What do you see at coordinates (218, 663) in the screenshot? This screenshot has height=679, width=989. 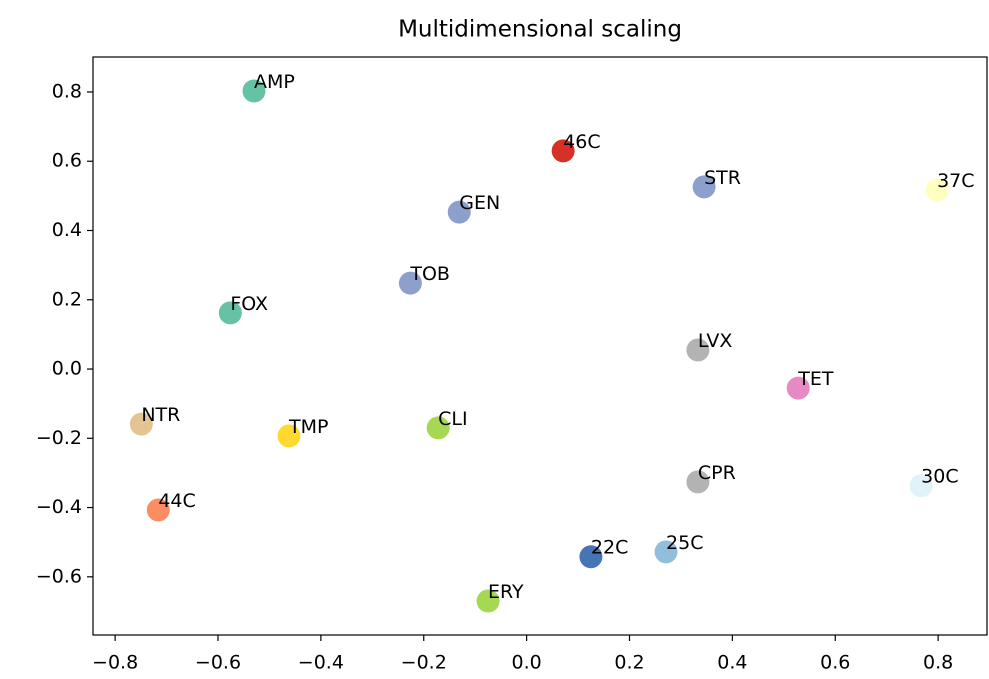 I see `x-tick-label: −0.6` at bounding box center [218, 663].